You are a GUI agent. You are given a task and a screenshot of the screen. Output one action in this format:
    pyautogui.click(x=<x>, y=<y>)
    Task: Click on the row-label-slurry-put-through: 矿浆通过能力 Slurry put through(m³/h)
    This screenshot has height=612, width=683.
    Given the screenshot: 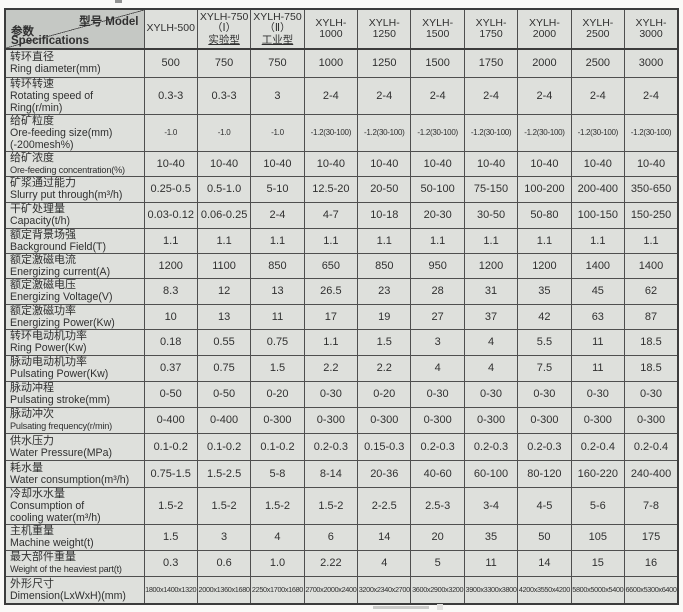 What is the action you would take?
    pyautogui.click(x=74, y=189)
    